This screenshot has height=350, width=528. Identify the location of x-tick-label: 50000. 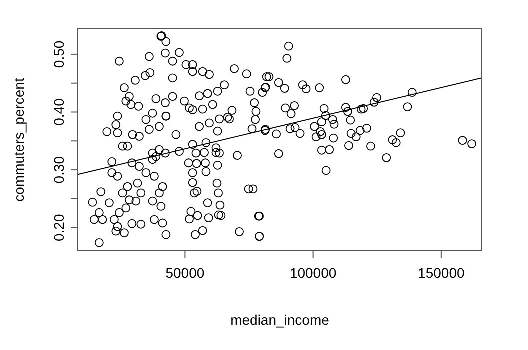
(185, 273).